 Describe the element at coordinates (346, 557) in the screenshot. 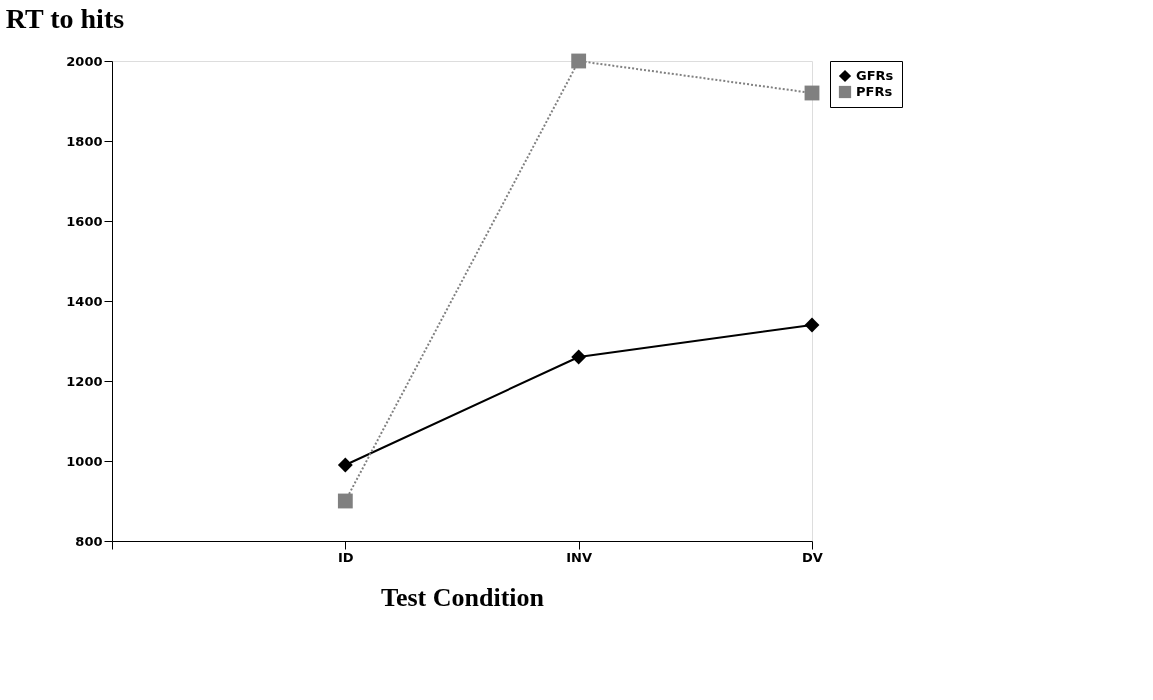

I see `x-tick-label: ID` at that location.